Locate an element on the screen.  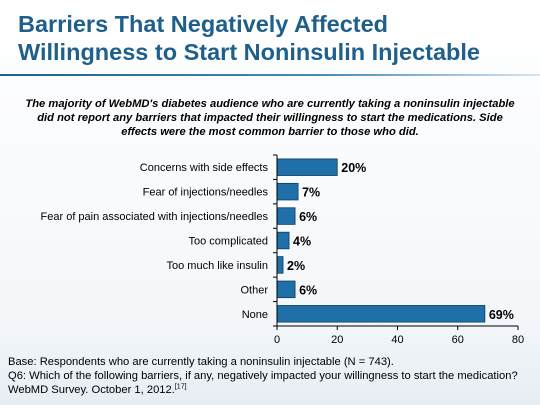
category-label: Concerns with side effects is located at coordinates (204, 168).